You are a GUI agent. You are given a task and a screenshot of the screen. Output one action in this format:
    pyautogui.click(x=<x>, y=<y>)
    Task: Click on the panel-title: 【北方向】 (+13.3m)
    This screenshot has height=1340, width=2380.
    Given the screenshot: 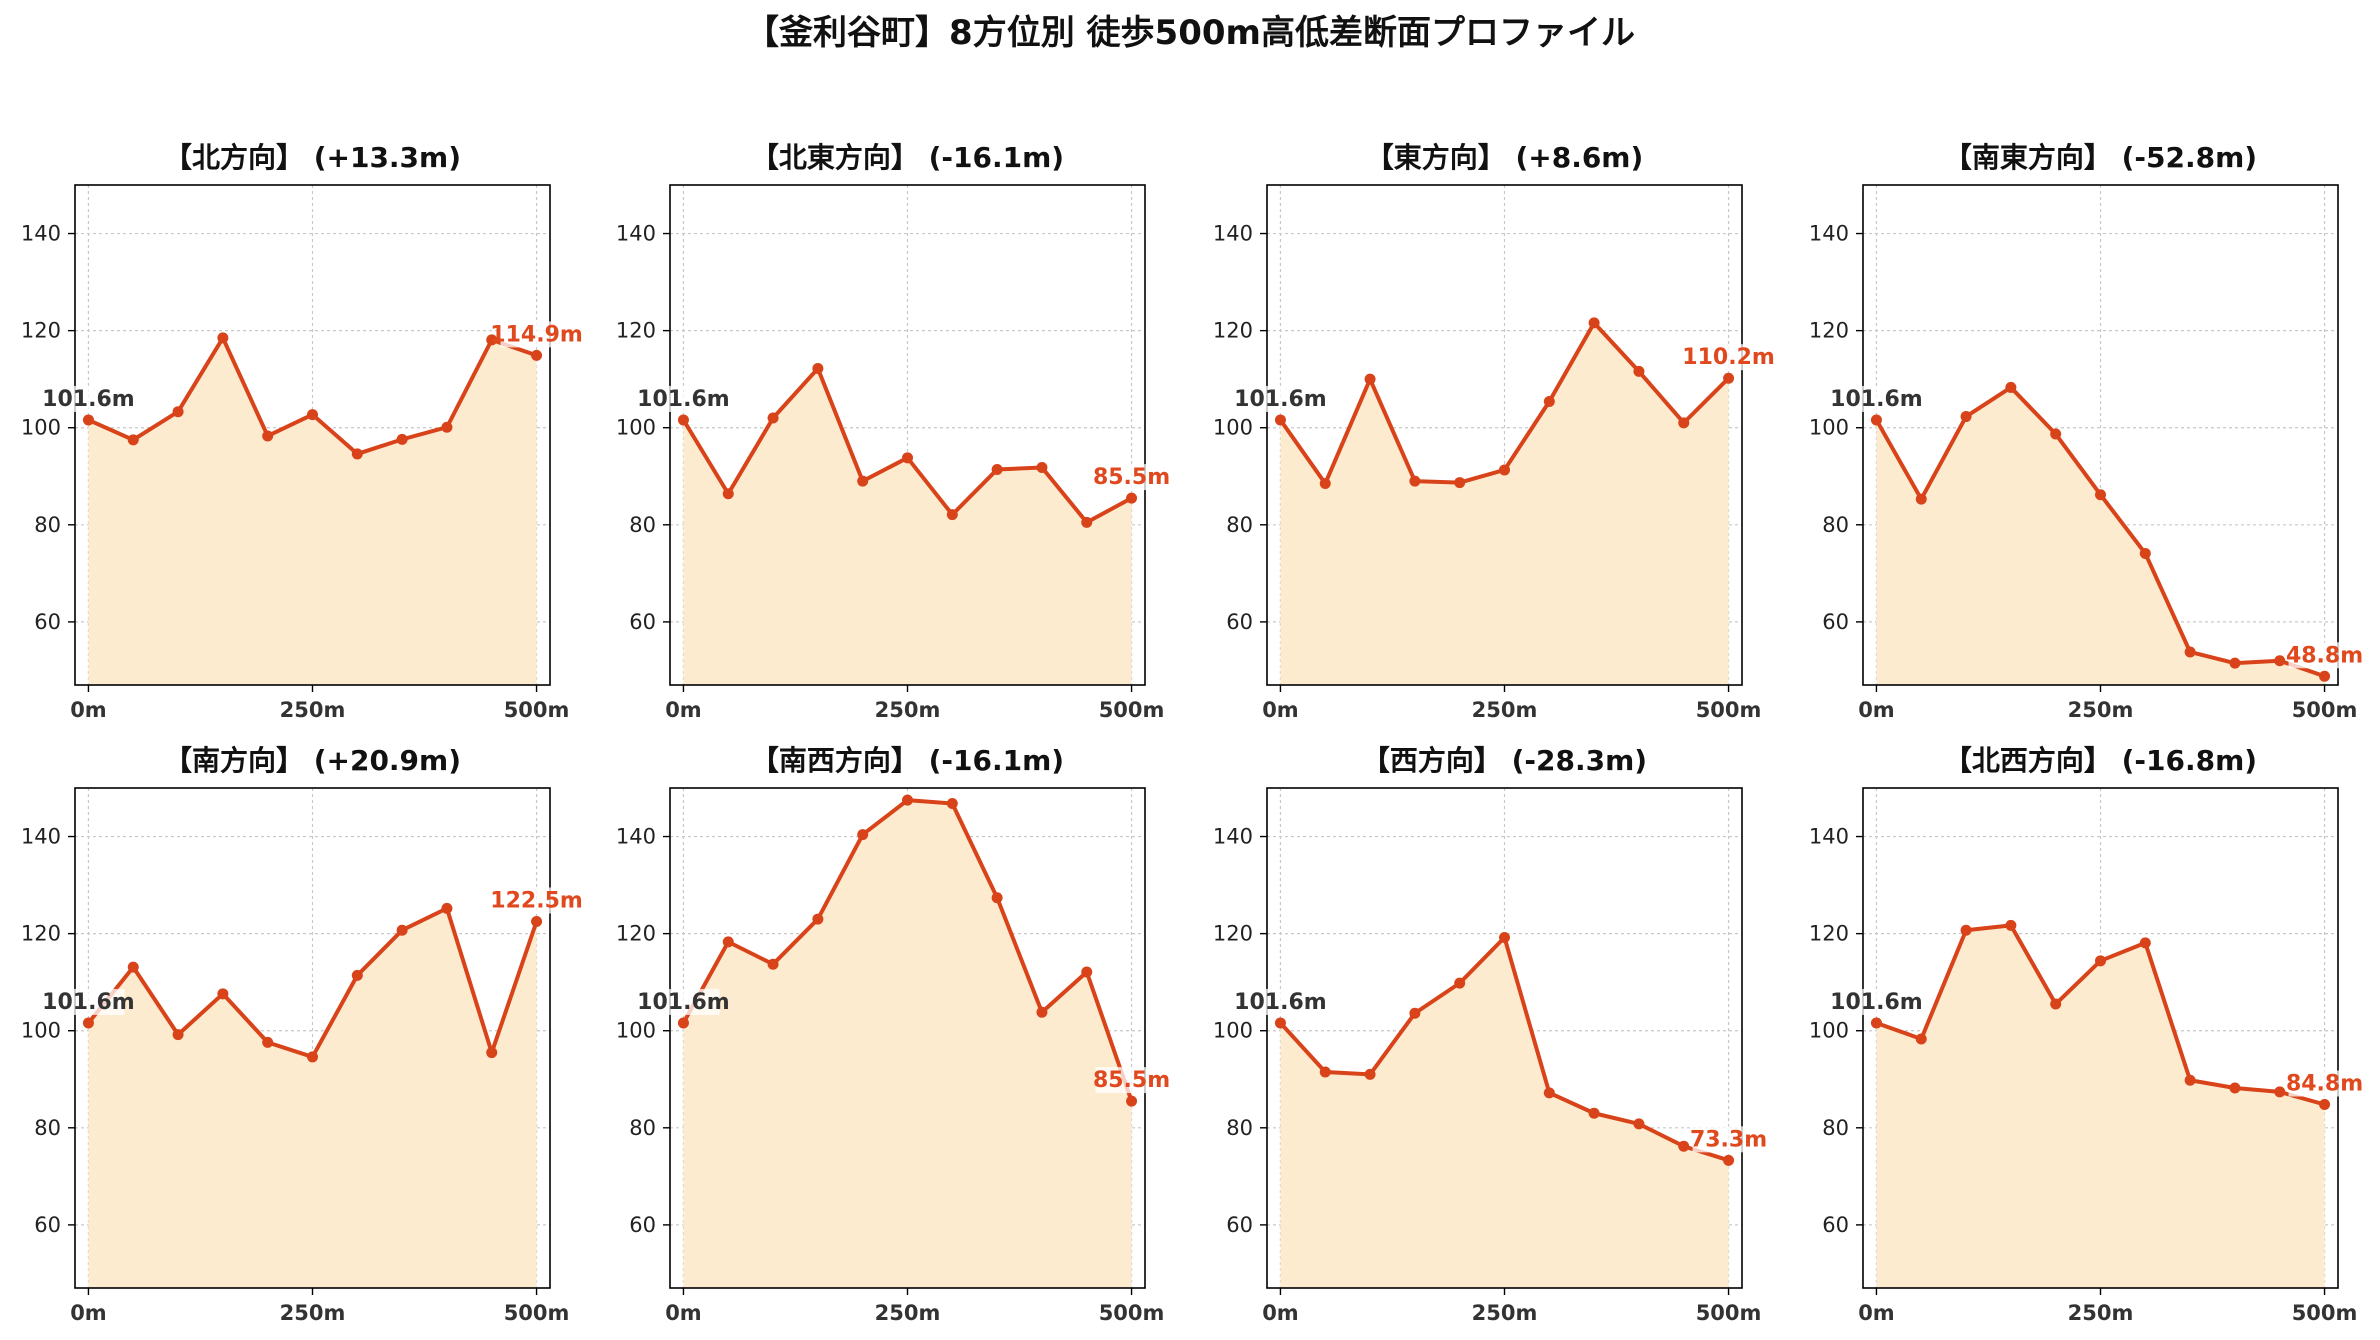 What is the action you would take?
    pyautogui.click(x=312, y=157)
    